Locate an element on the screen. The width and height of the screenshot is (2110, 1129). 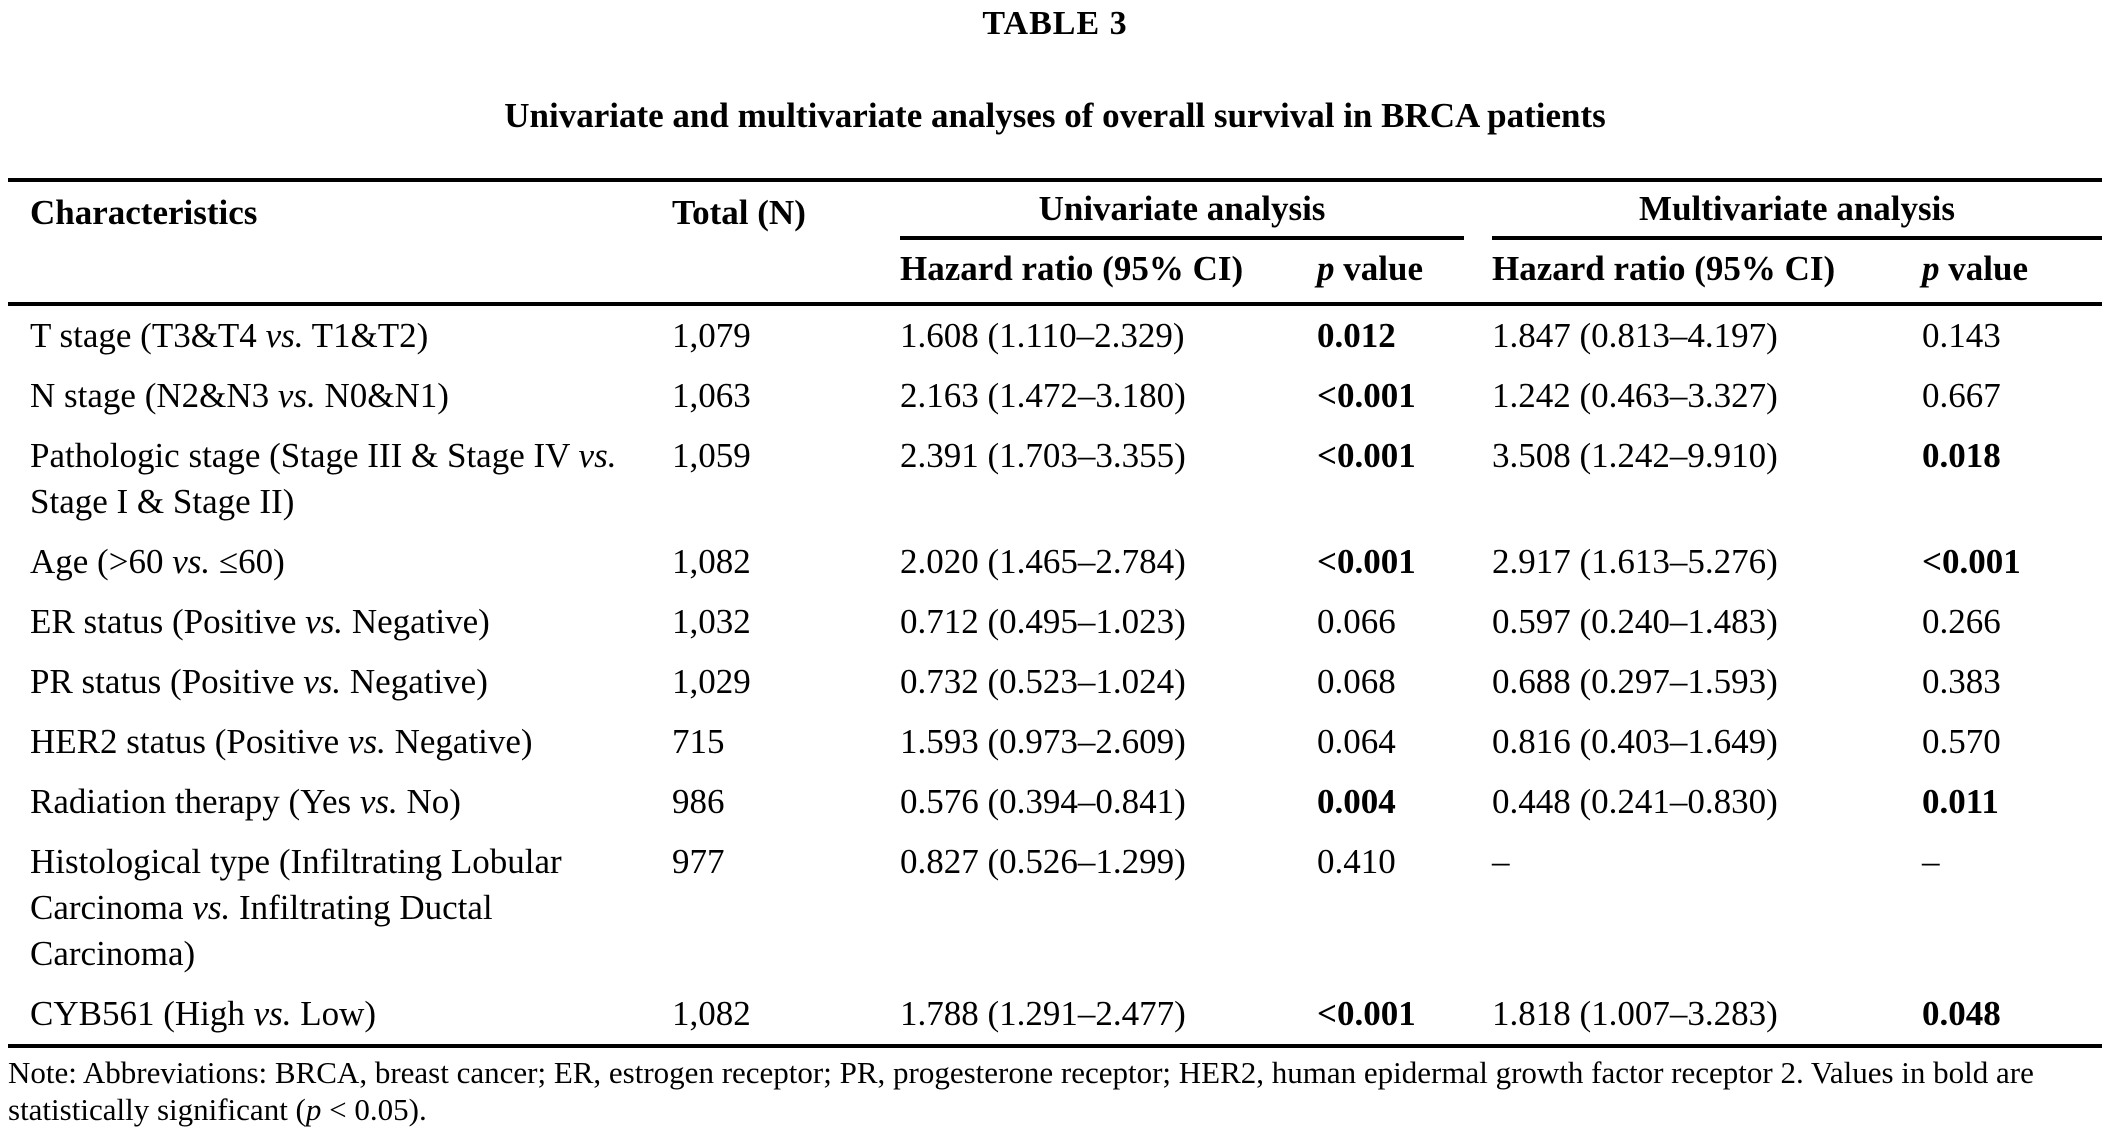
uni-hazard-ratio-cell: 0.576 (0.394–0.841) is located at coordinates (1043, 801).